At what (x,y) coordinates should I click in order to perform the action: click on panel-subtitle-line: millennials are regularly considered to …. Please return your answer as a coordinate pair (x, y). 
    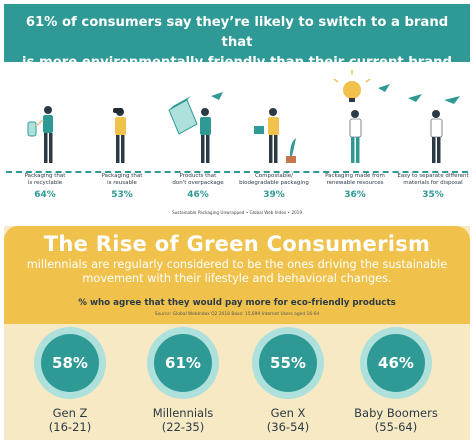
    Looking at the image, I should click on (237, 264).